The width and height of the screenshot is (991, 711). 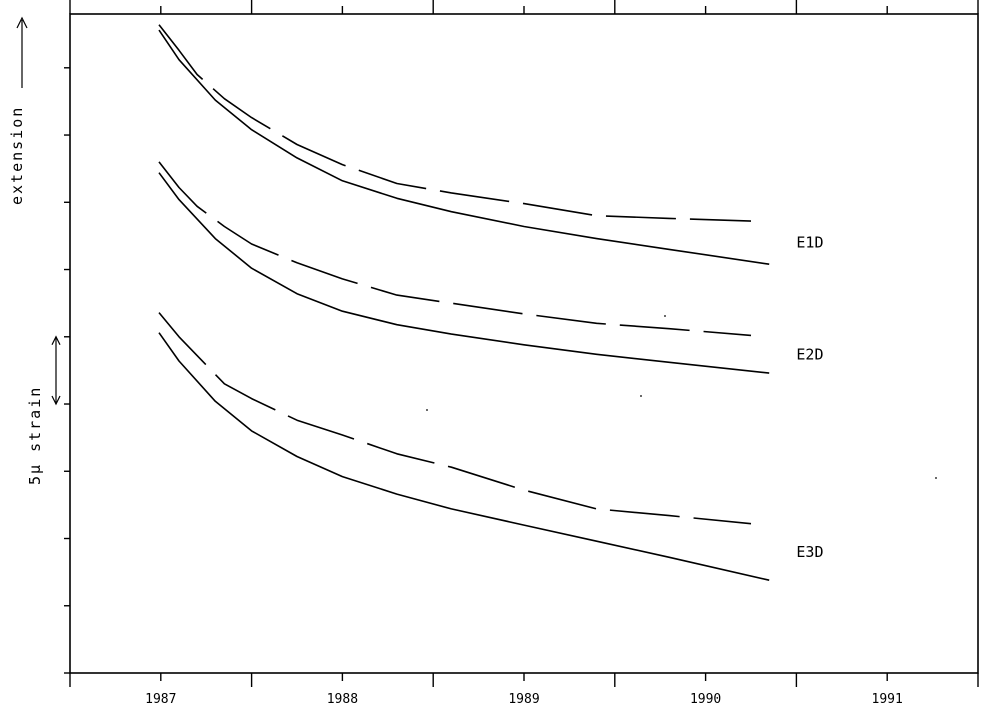 I want to click on x-ticks-bottom, so click(x=524, y=680).